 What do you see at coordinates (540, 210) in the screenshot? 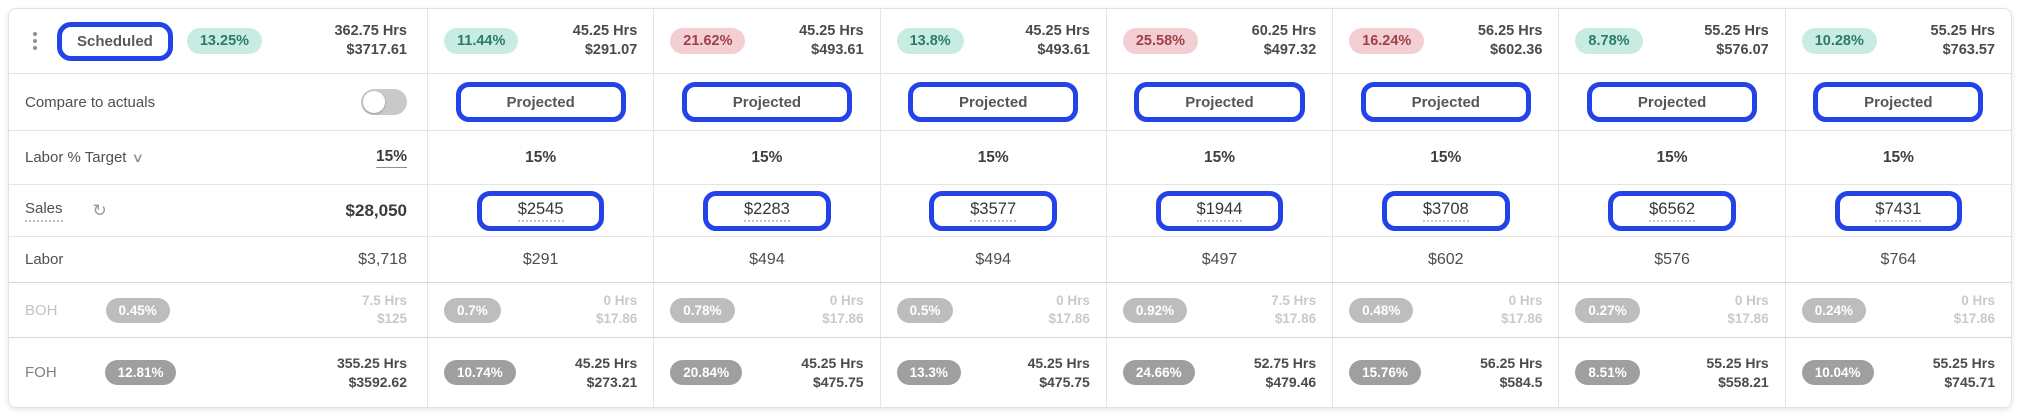
I see `sales-input: $2545` at bounding box center [540, 210].